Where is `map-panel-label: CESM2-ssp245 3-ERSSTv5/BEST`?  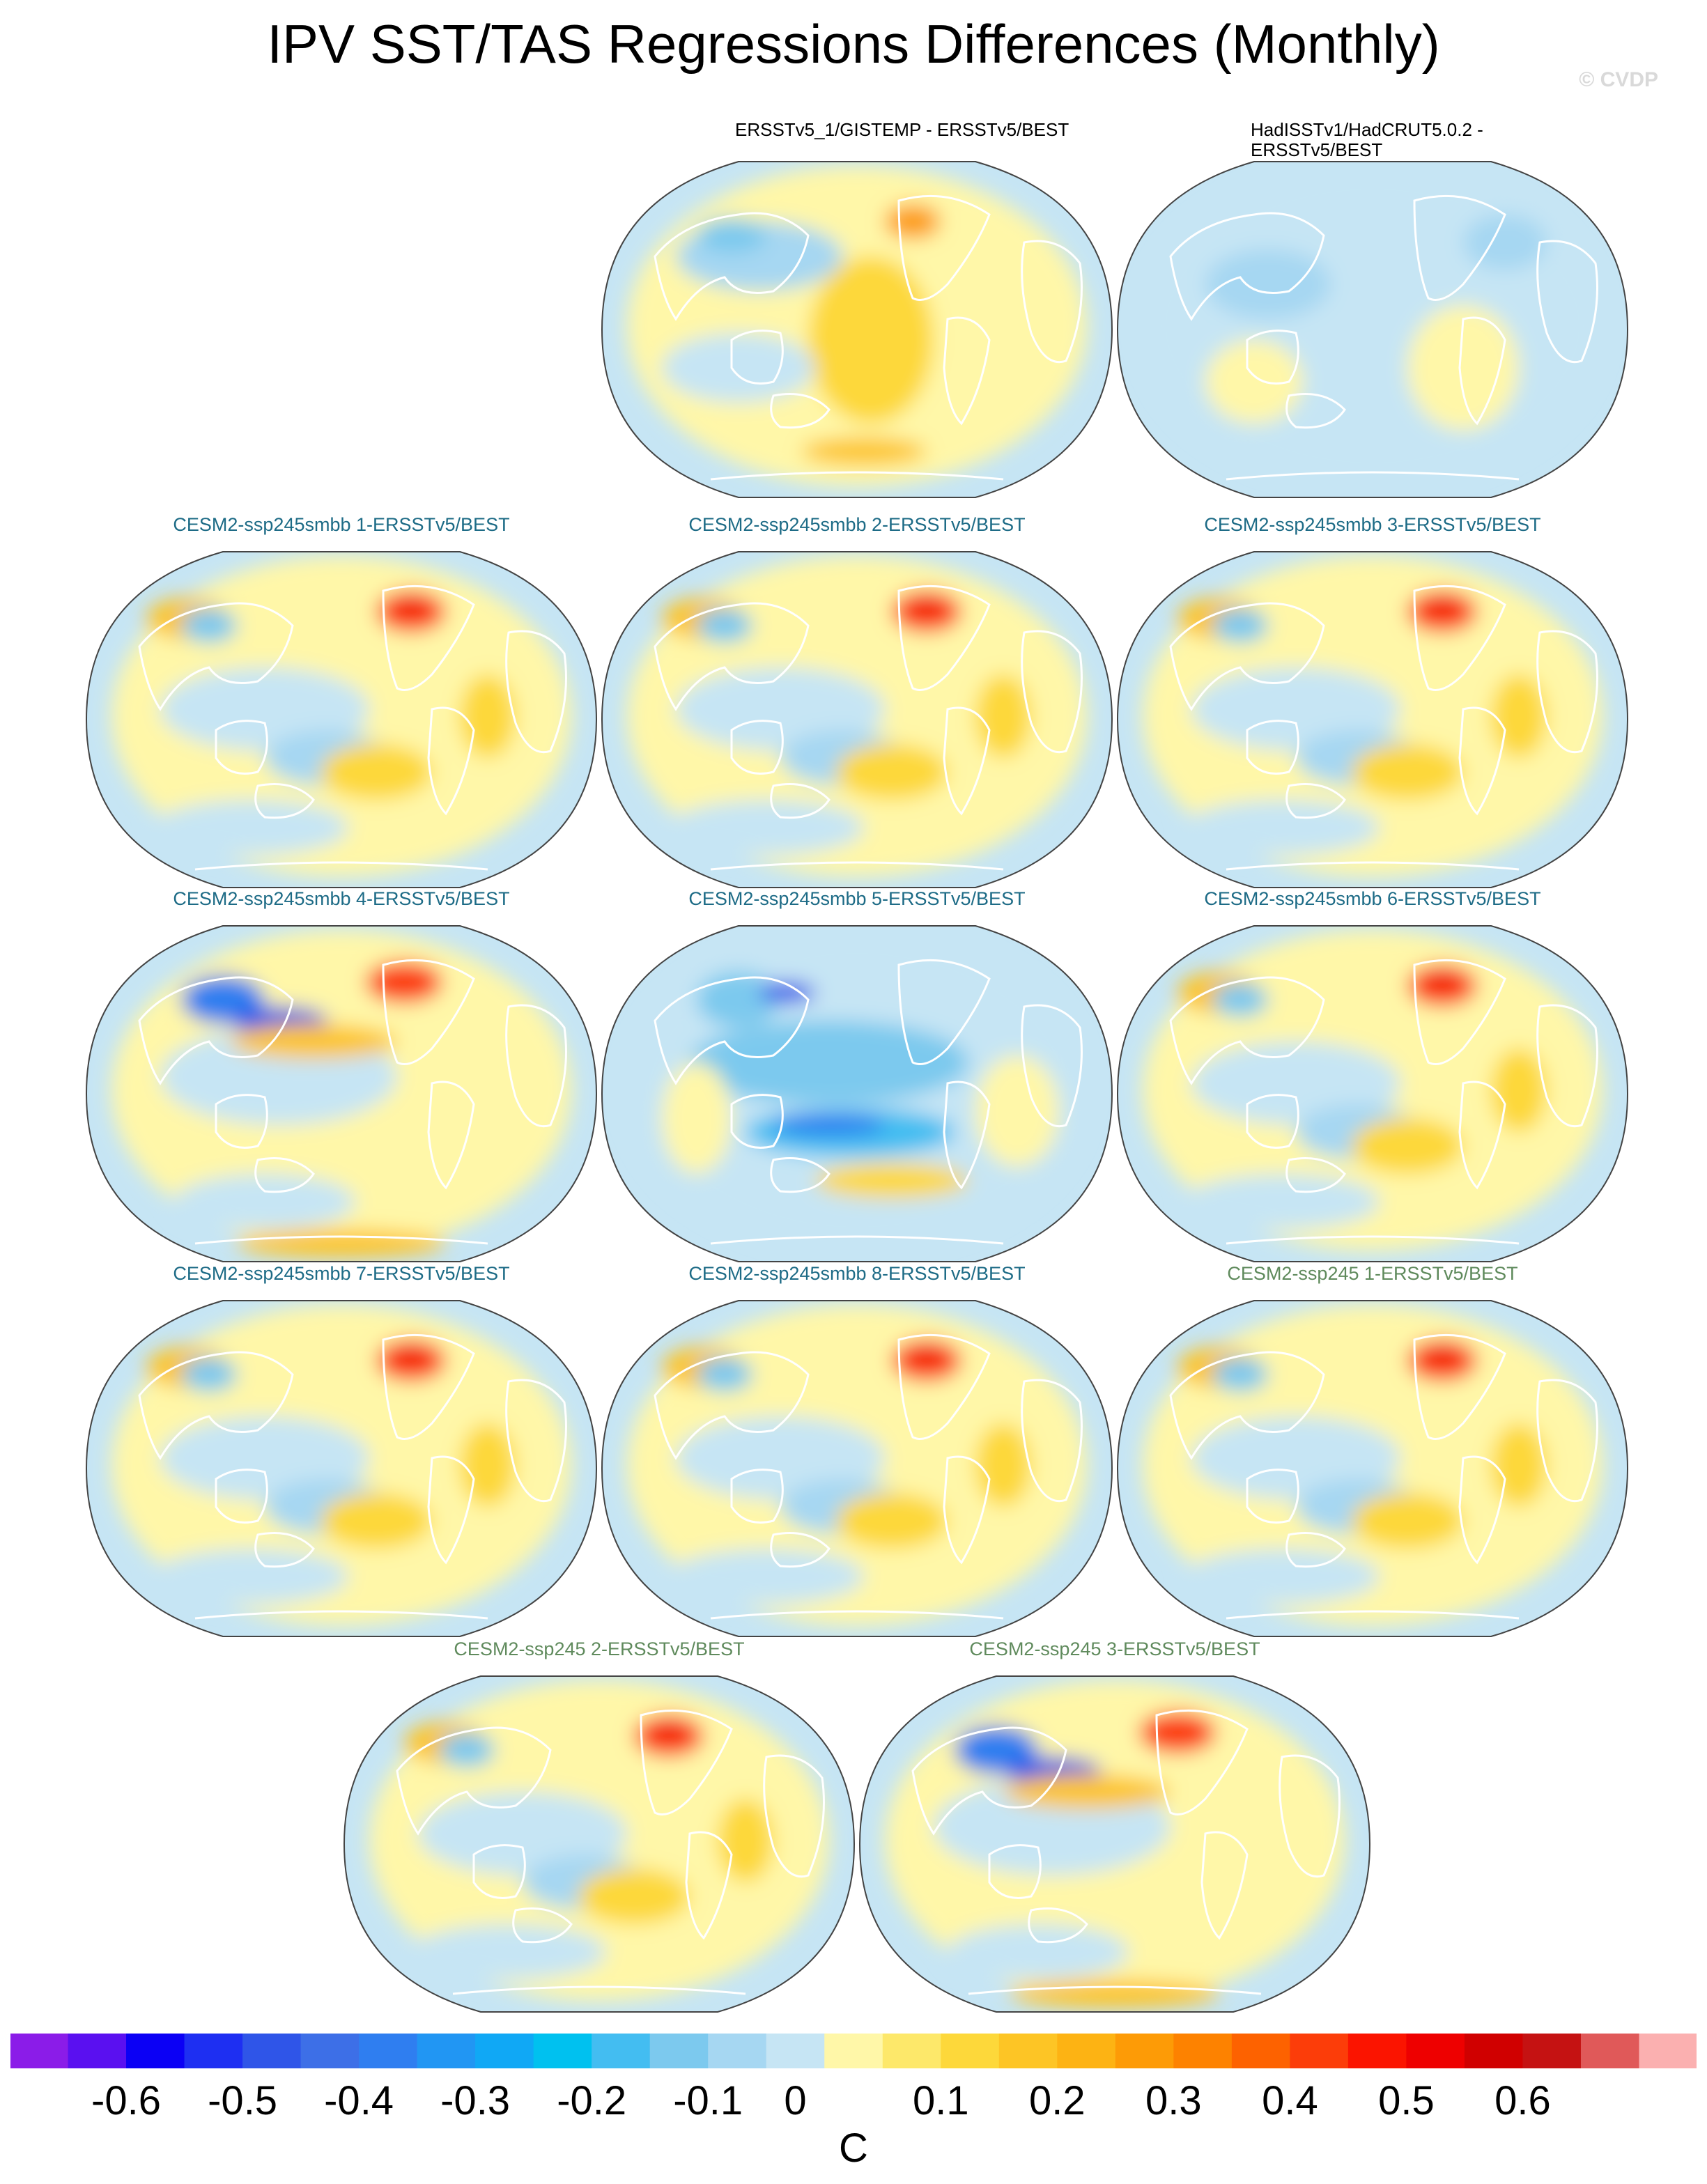
map-panel-label: CESM2-ssp245 3-ERSSTv5/BEST is located at coordinates (1114, 1649).